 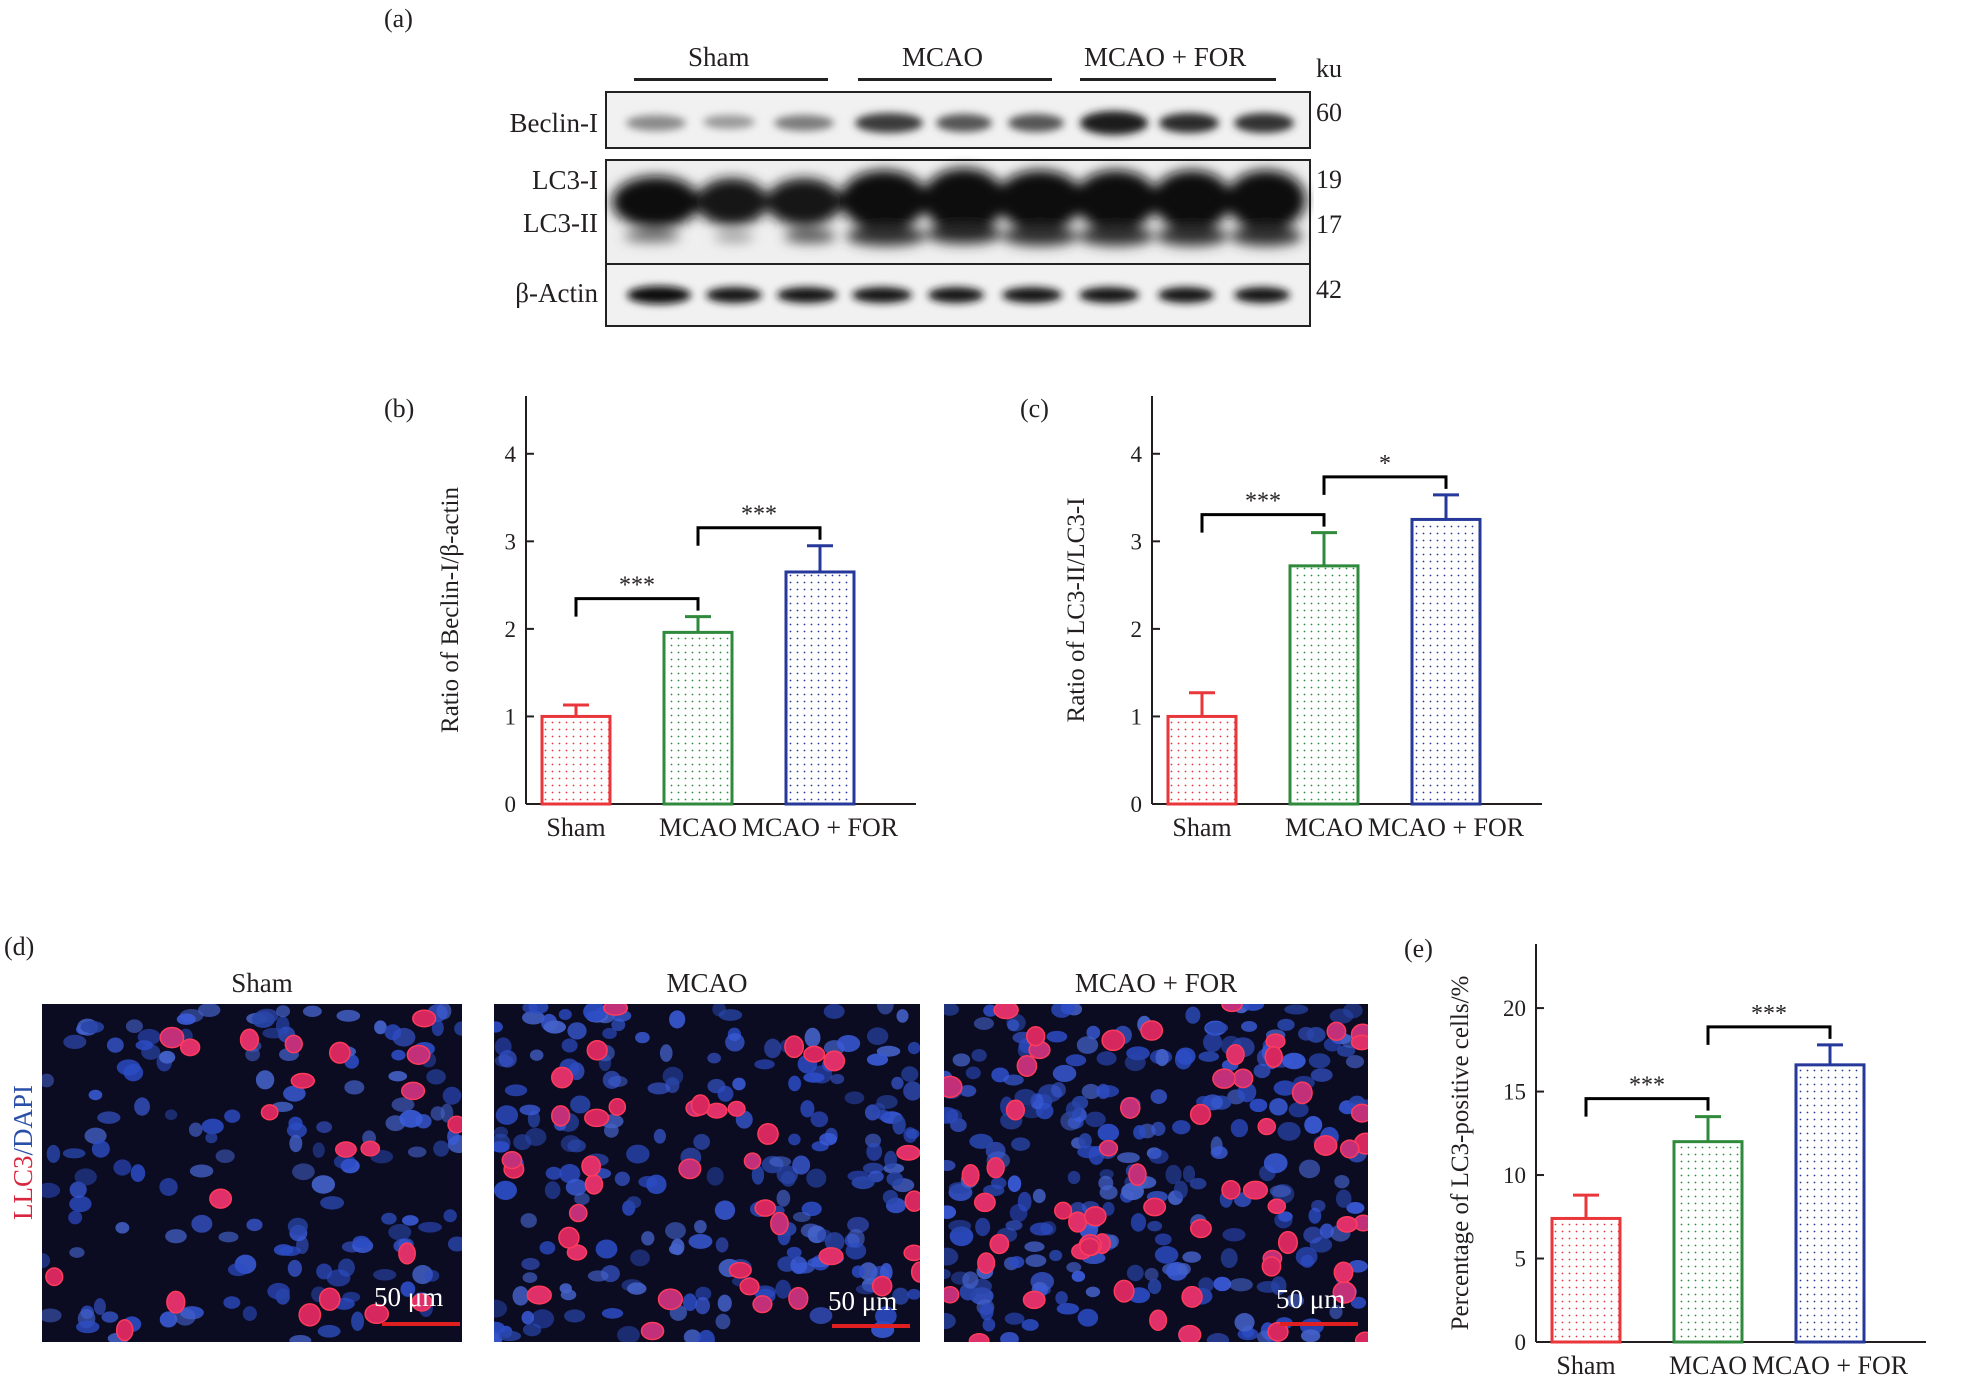 What do you see at coordinates (719, 57) in the screenshot?
I see `blot-group-label-sham: Sham` at bounding box center [719, 57].